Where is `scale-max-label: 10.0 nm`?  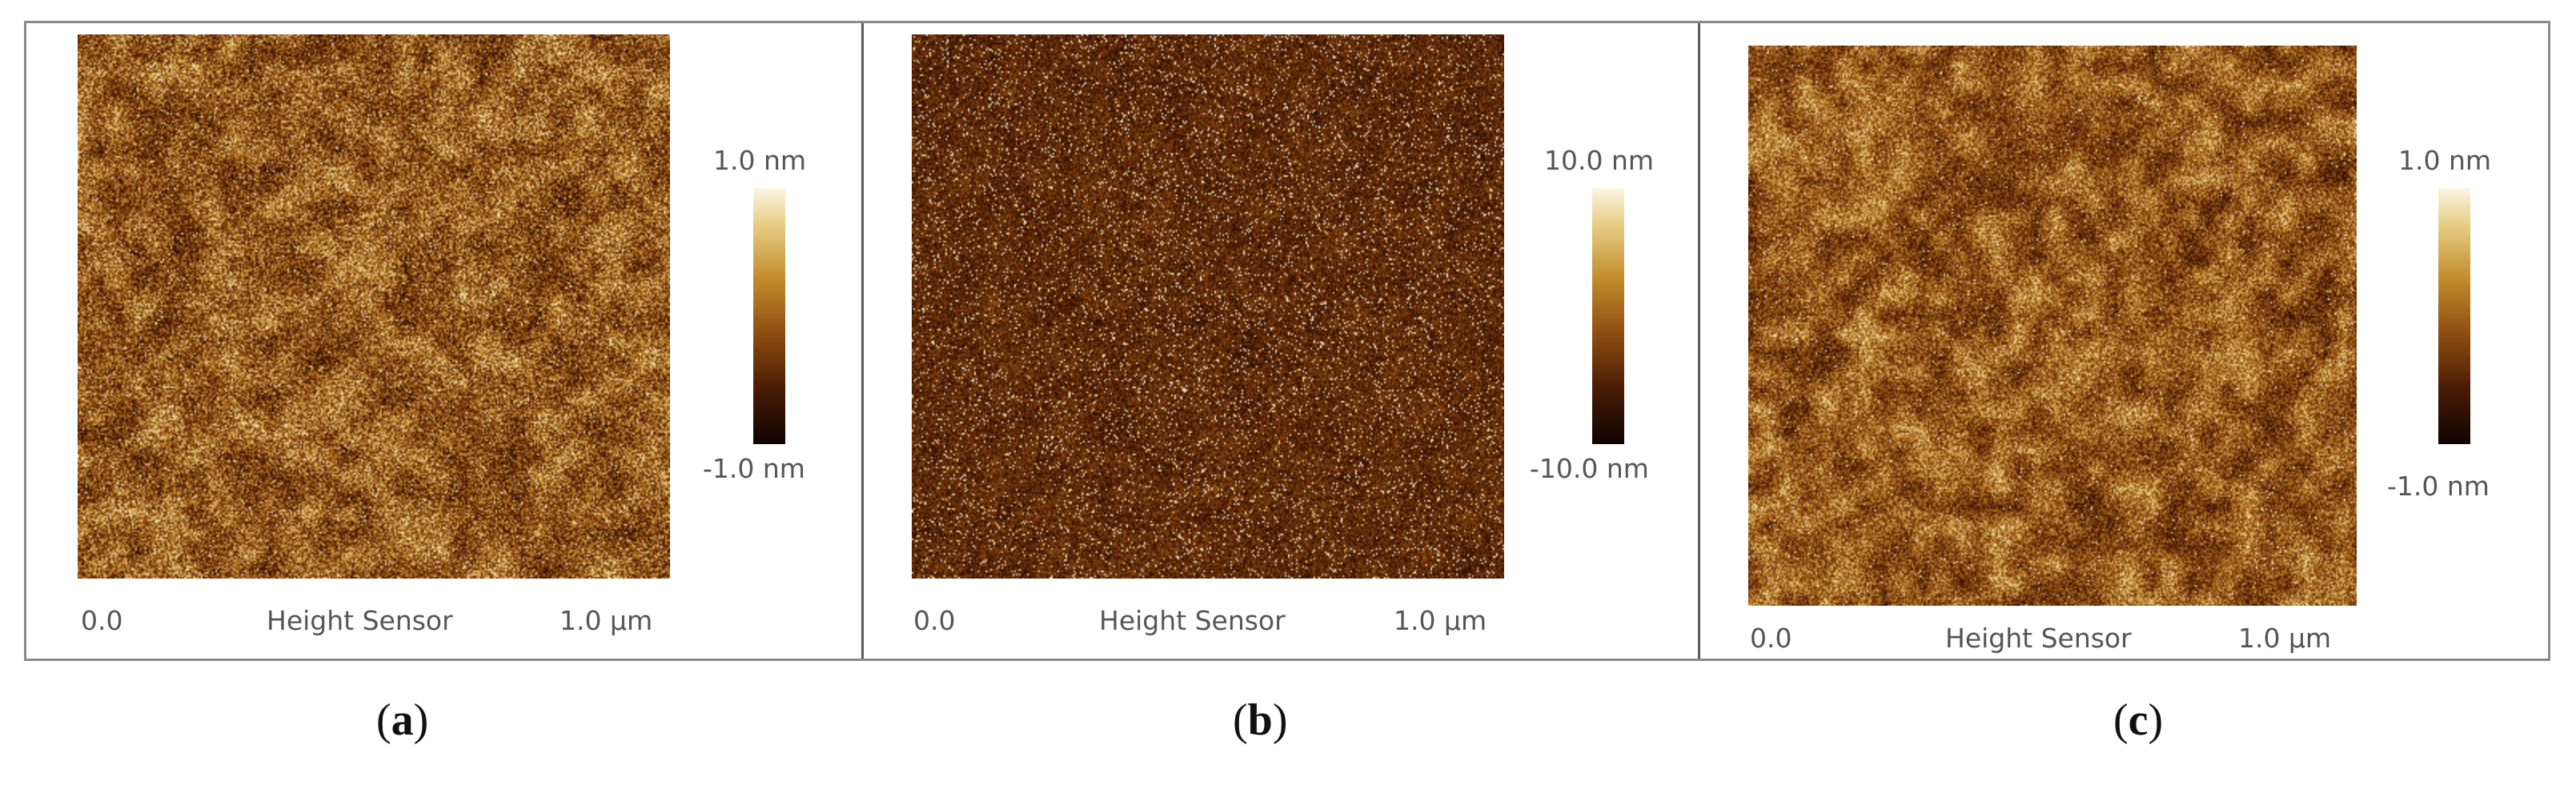 scale-max-label: 10.0 nm is located at coordinates (1599, 160).